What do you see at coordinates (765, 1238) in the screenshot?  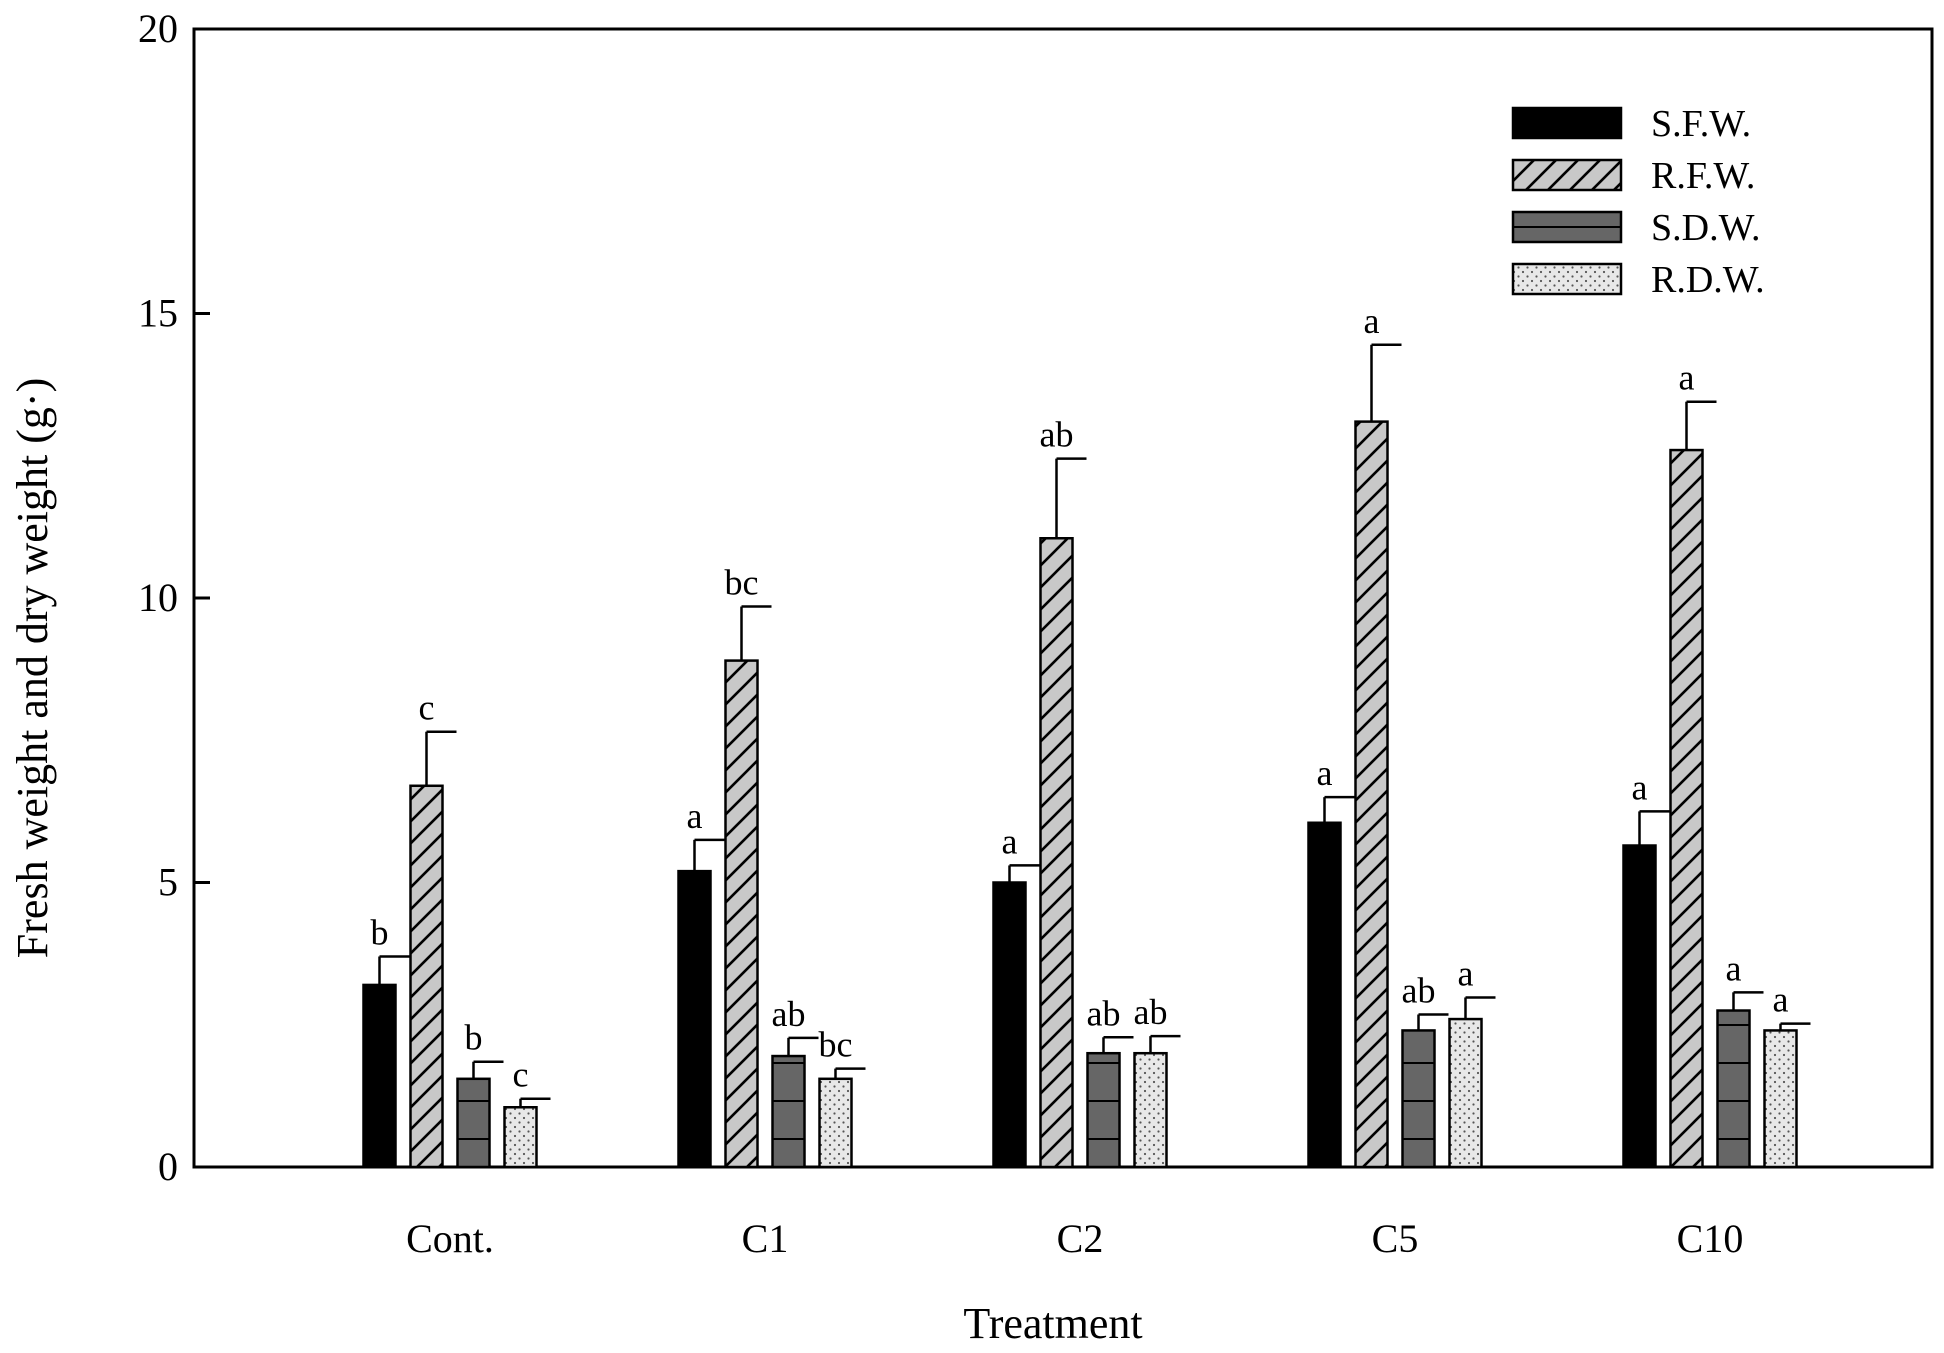 I see `x-tick-label: C1` at bounding box center [765, 1238].